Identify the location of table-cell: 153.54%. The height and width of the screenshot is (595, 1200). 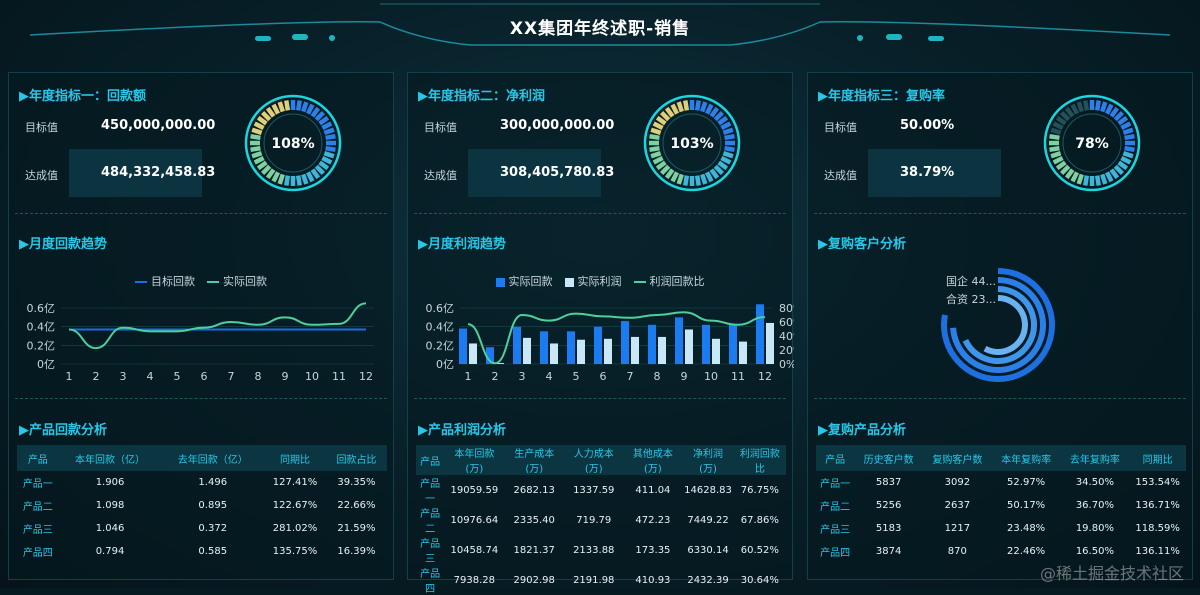
(1157, 482).